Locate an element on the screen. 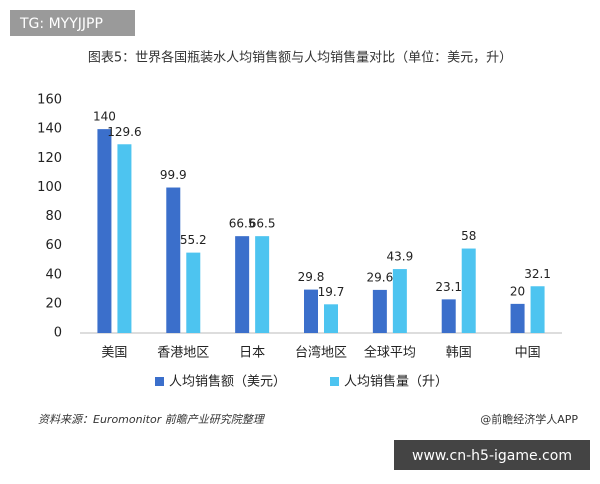 The height and width of the screenshot is (484, 600). data-label: 19.7 is located at coordinates (331, 292).